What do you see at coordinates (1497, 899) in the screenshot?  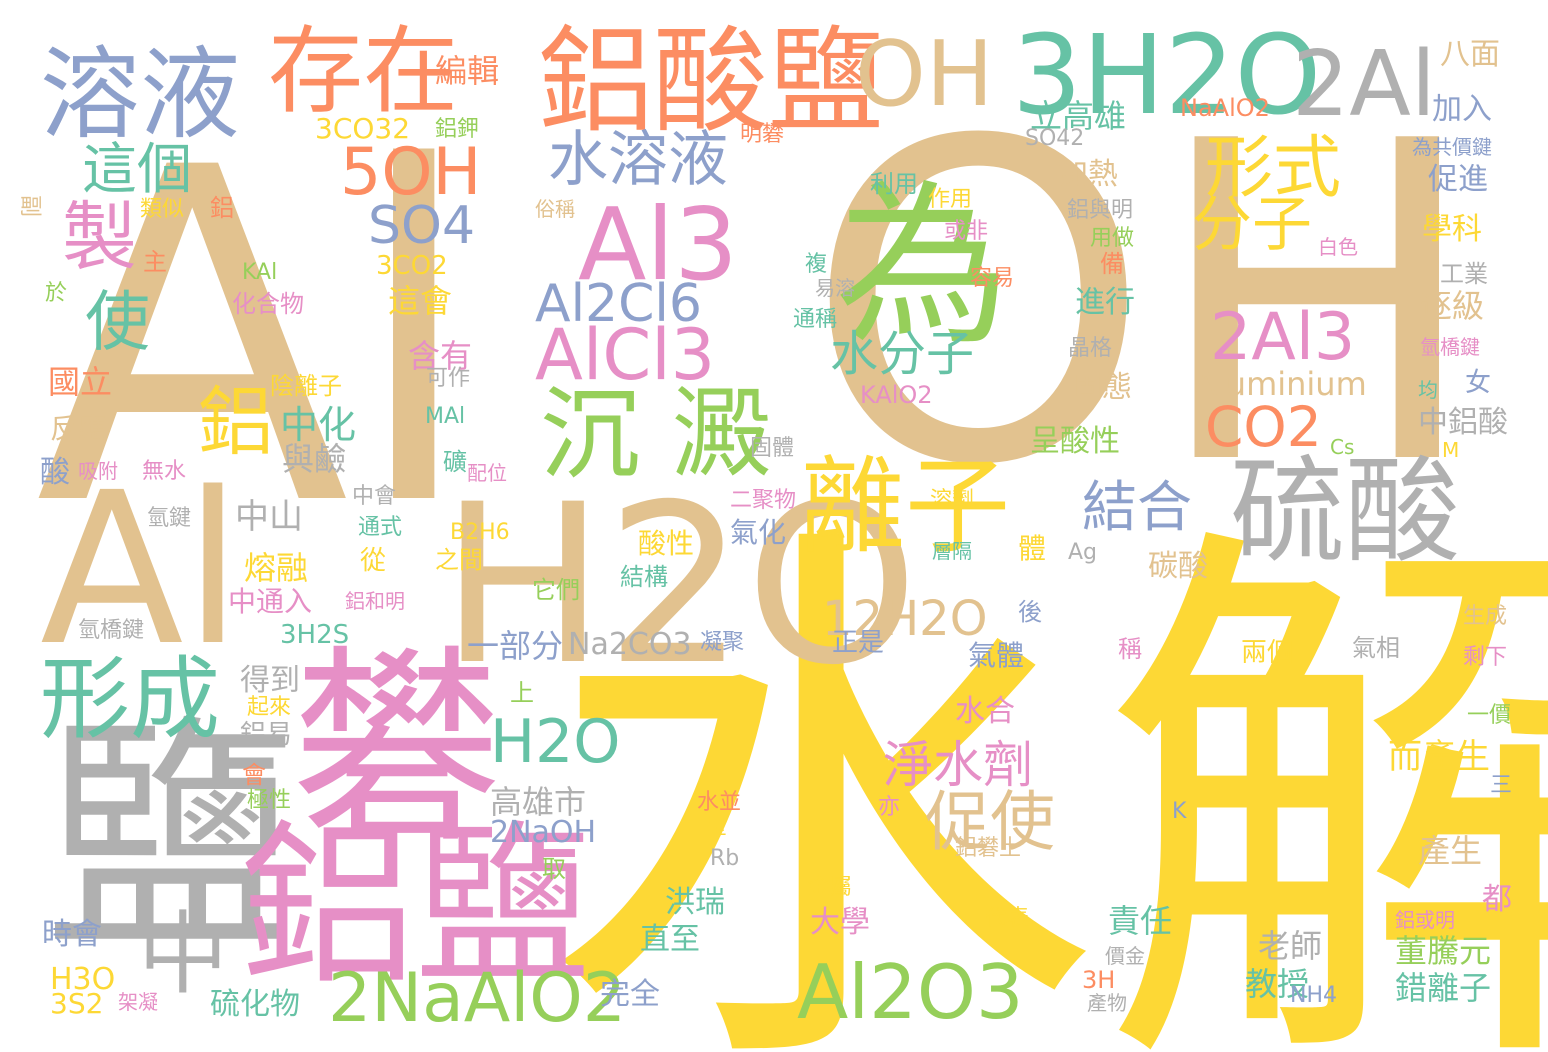 I see `cloud-word-77-cjk: 都` at bounding box center [1497, 899].